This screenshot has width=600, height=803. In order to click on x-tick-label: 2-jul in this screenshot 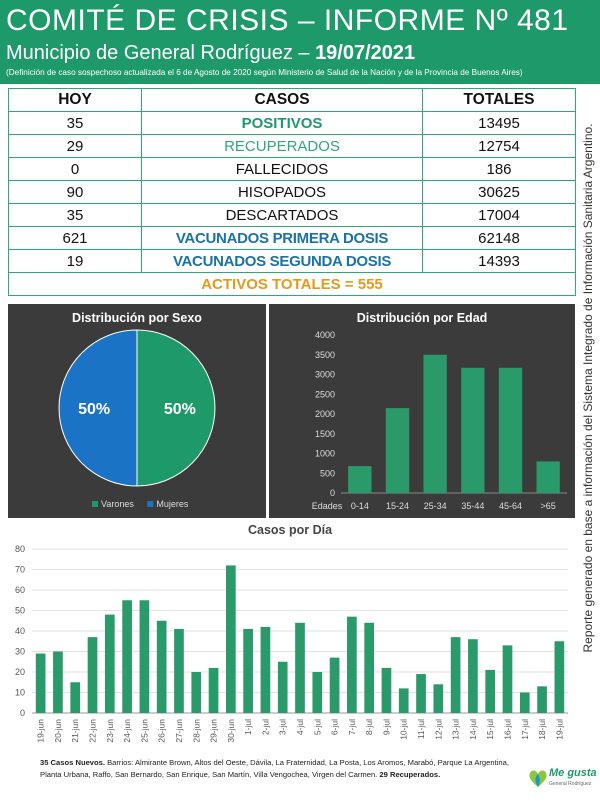, I will do `click(265, 727)`.